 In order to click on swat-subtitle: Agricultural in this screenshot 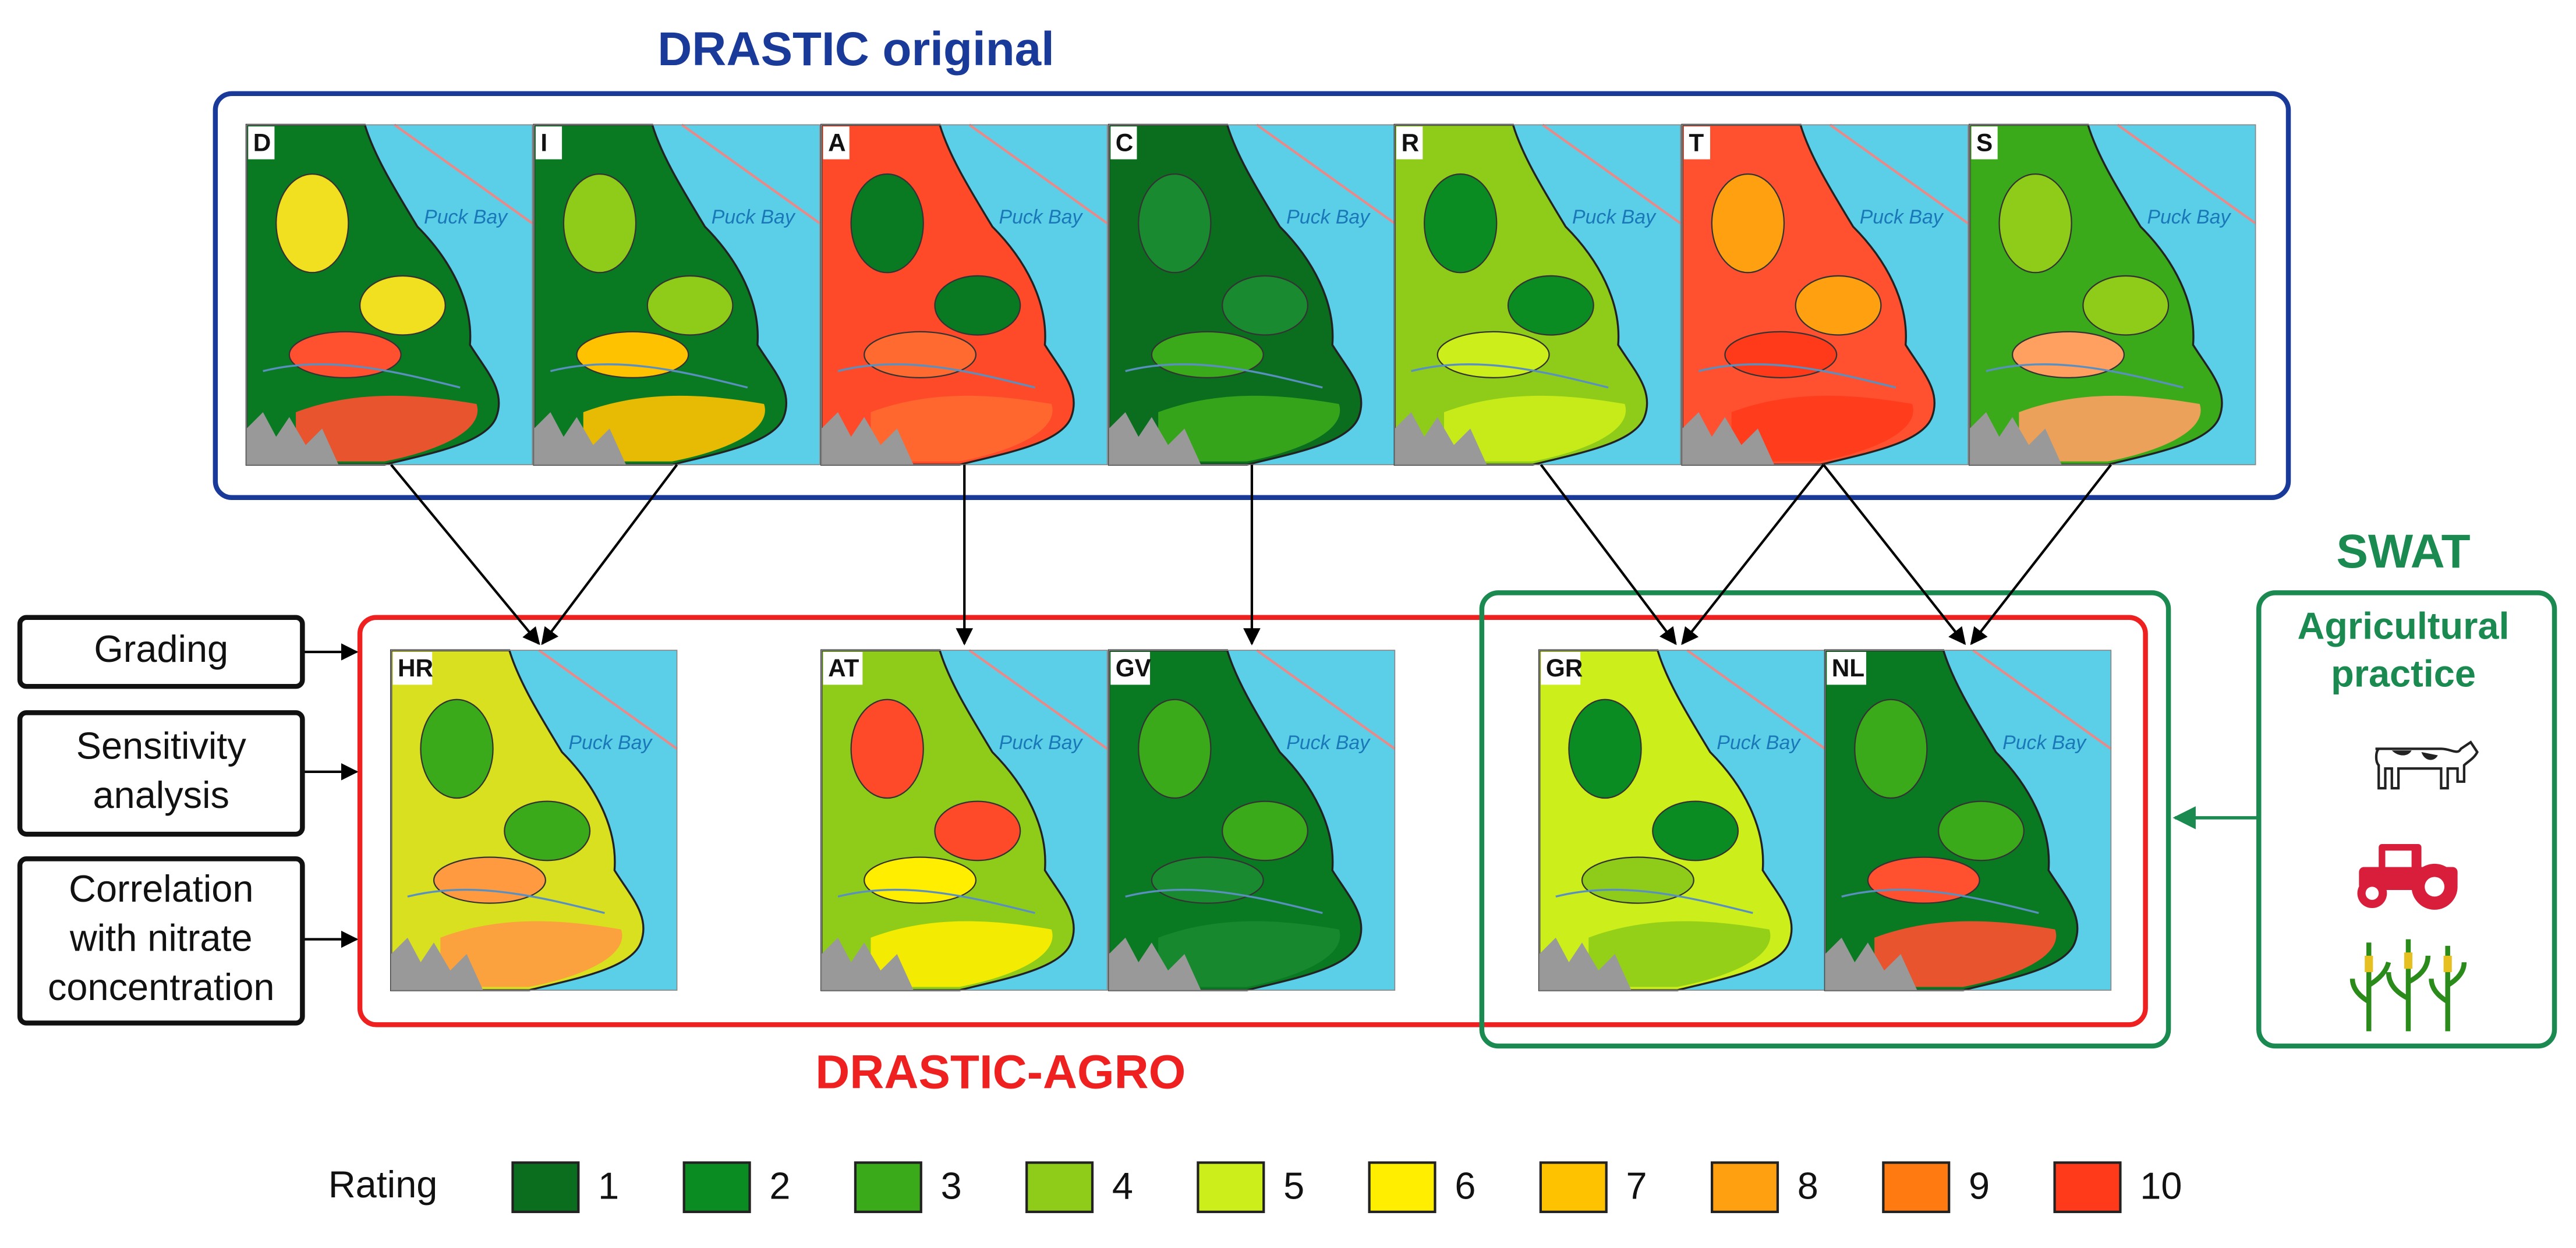, I will do `click(2403, 626)`.